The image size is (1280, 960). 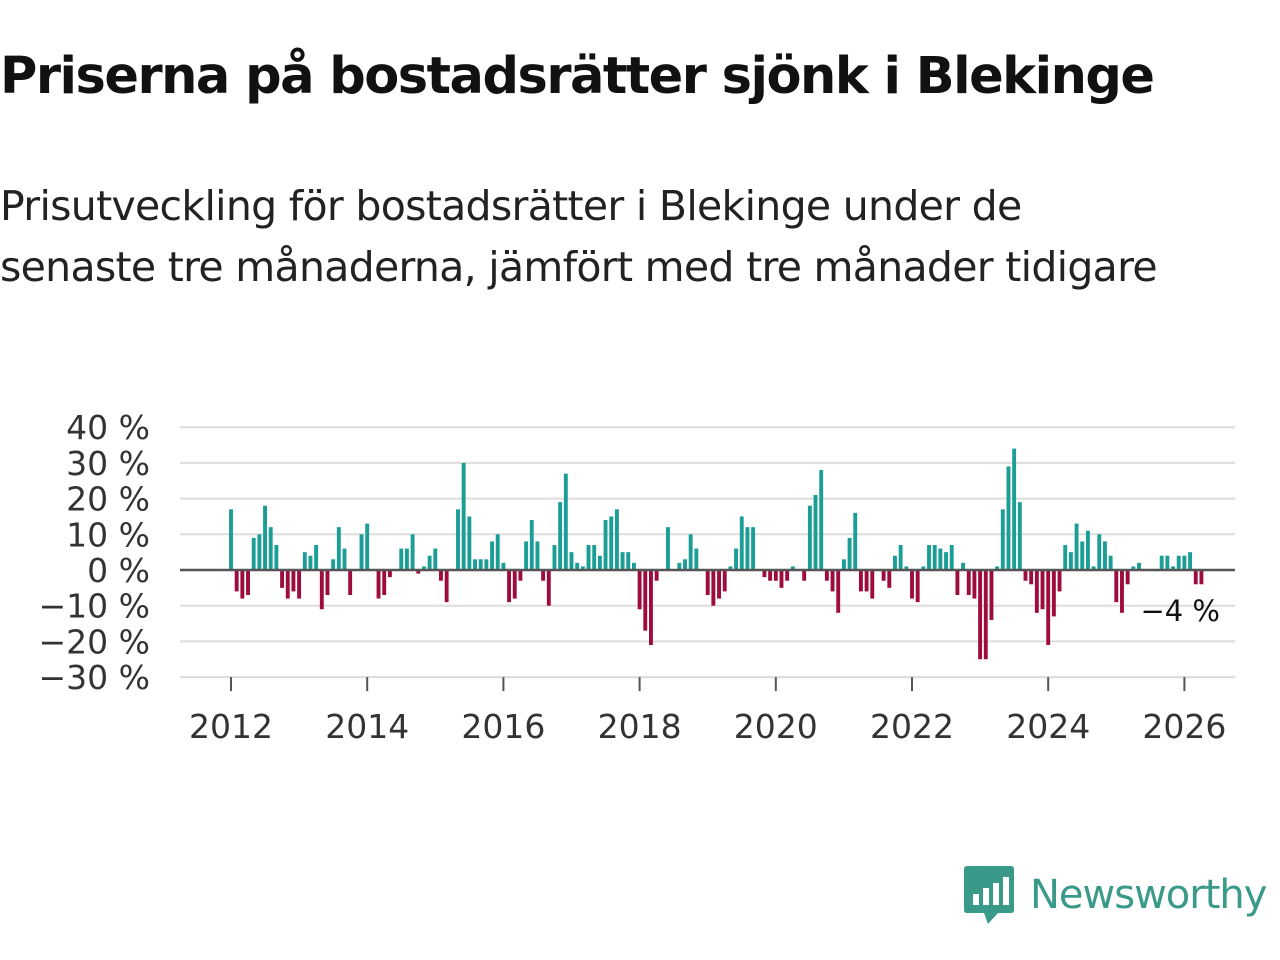 I want to click on y-tick-label: 20 %, so click(x=108, y=499).